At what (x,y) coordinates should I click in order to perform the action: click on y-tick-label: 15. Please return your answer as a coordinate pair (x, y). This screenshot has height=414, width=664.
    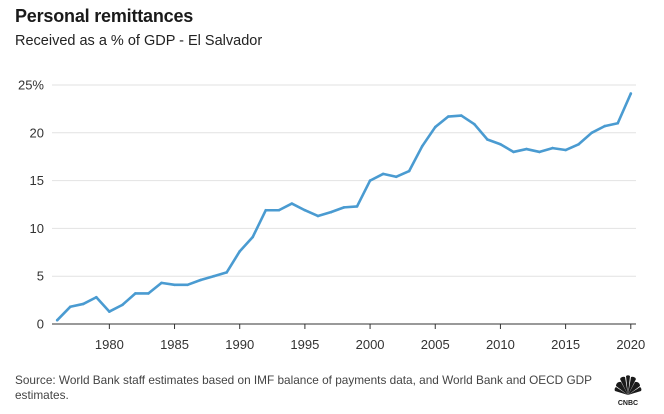
    Looking at the image, I should click on (37, 180).